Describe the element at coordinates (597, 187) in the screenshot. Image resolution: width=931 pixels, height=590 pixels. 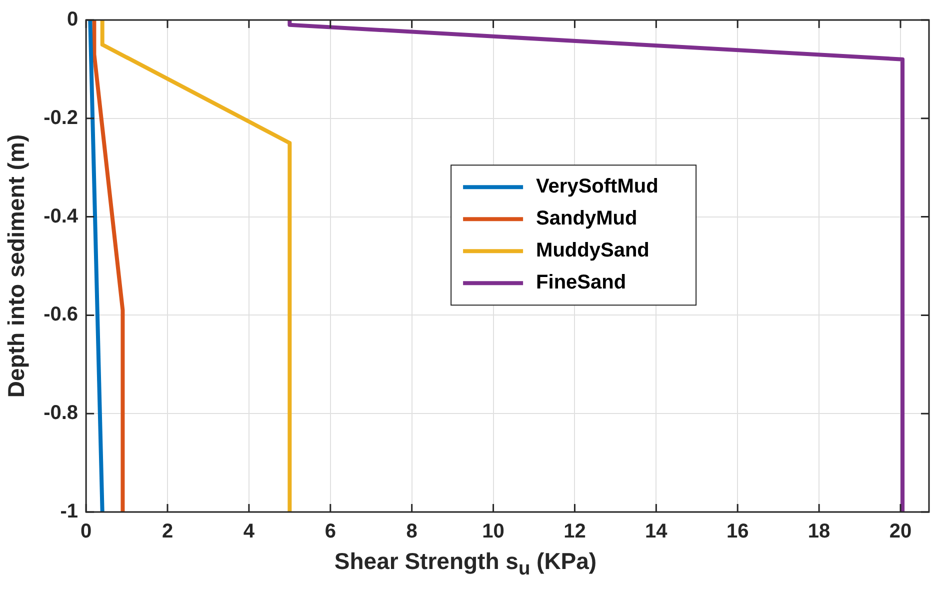
I see `legend-label: VerySoftMud` at that location.